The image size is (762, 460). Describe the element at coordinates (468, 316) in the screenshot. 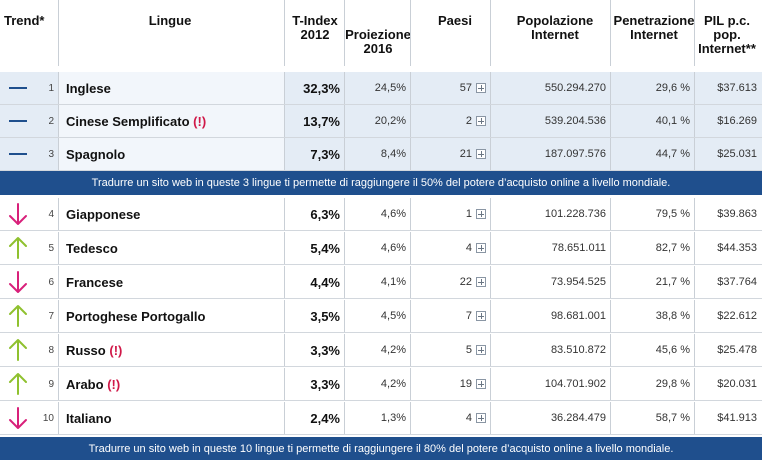

I see `countries-value: 7` at that location.